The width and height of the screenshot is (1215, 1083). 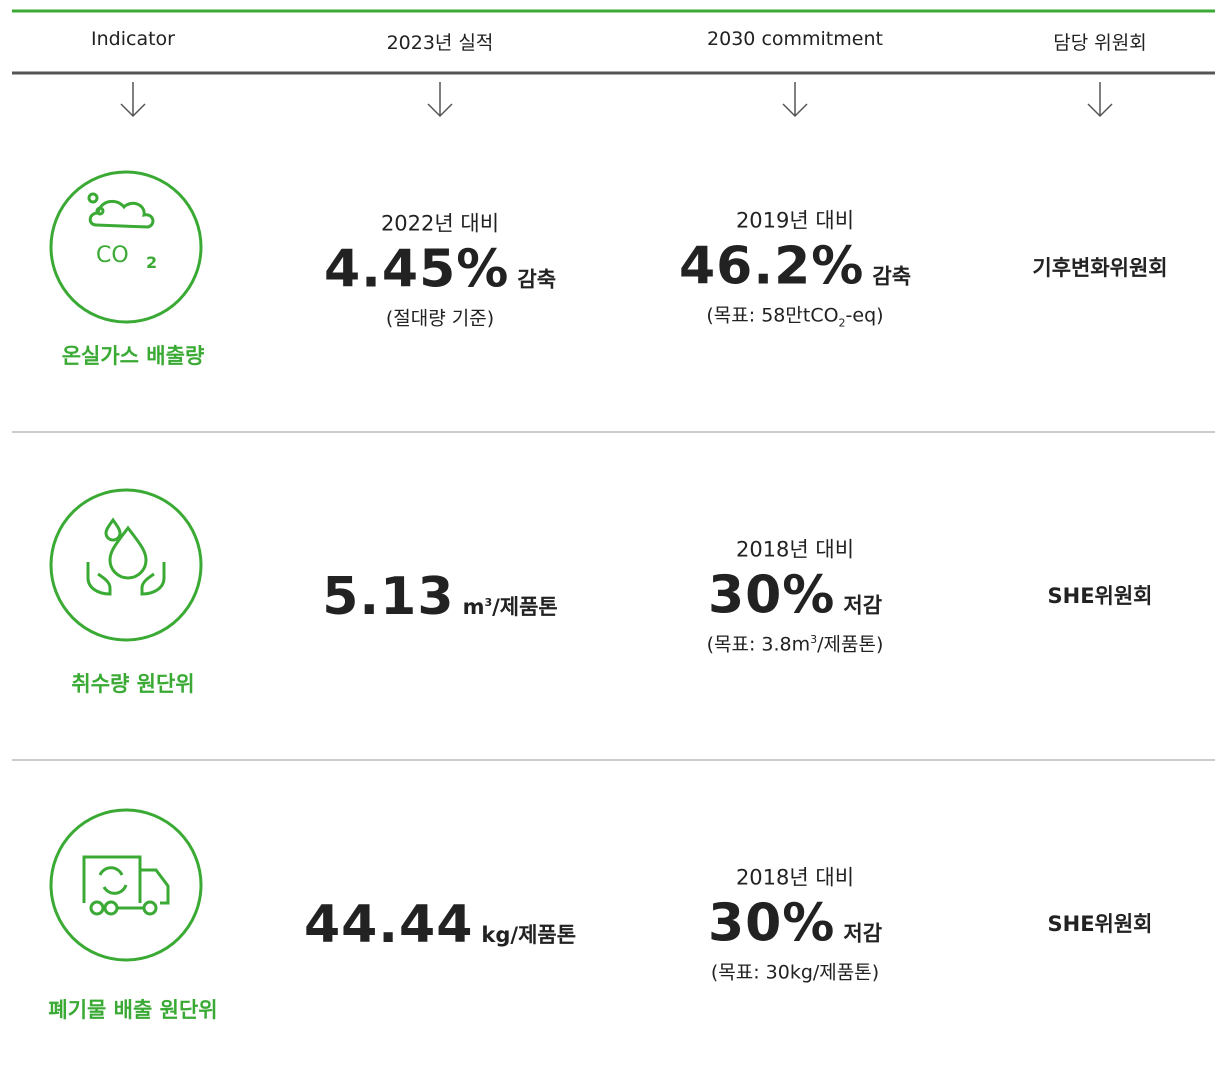 I want to click on header-cell: 담당 위원회, so click(x=1100, y=43).